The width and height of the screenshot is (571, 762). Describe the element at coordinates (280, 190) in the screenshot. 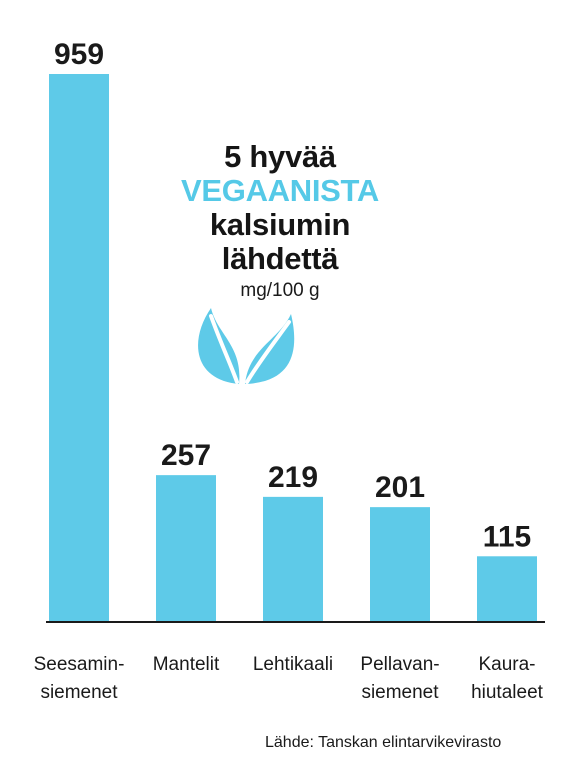

I see `title-line-2: VEGAANISTA` at that location.